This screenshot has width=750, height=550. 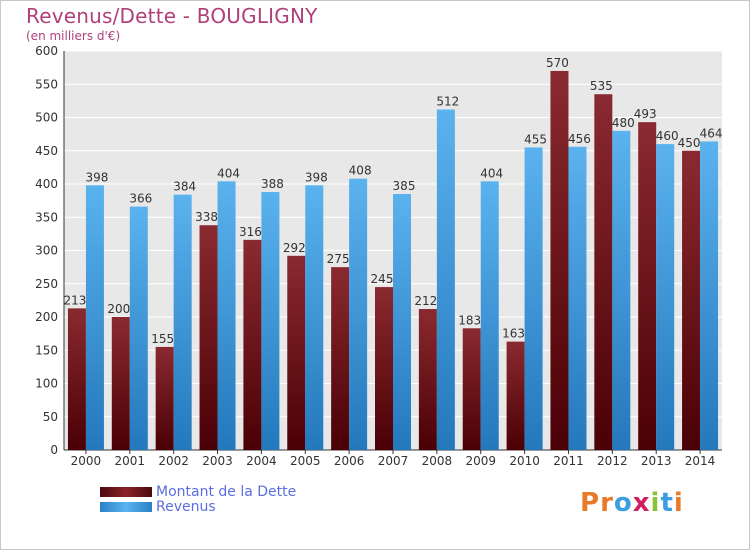 I want to click on data-label: 535, so click(x=601, y=86).